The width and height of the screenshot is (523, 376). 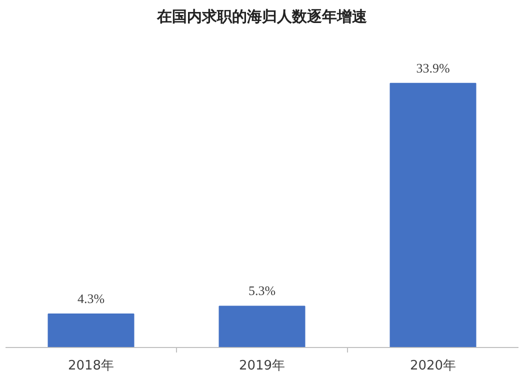 I want to click on x-tick-label: 2020年, so click(x=433, y=366).